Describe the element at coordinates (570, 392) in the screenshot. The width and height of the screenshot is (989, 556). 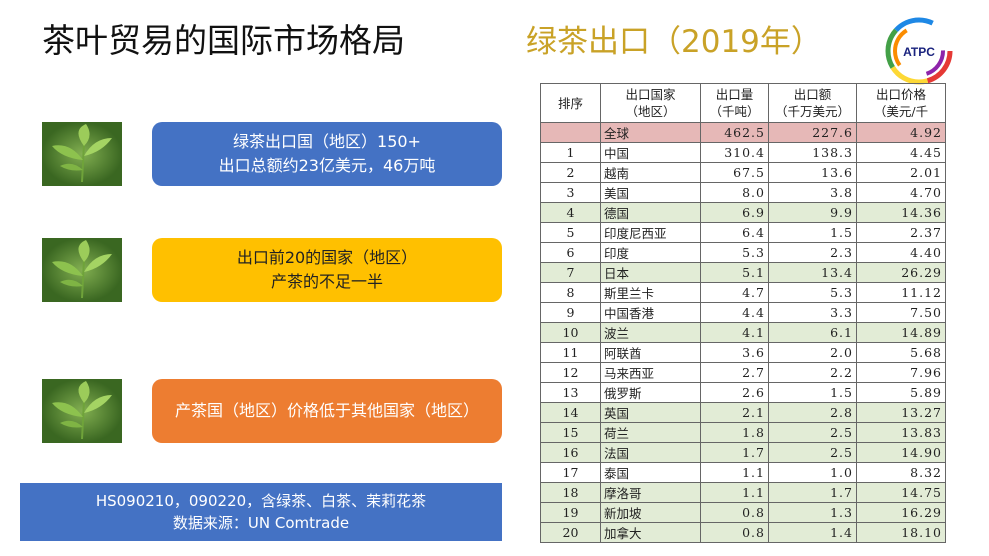
I see `table-cell: 13` at that location.